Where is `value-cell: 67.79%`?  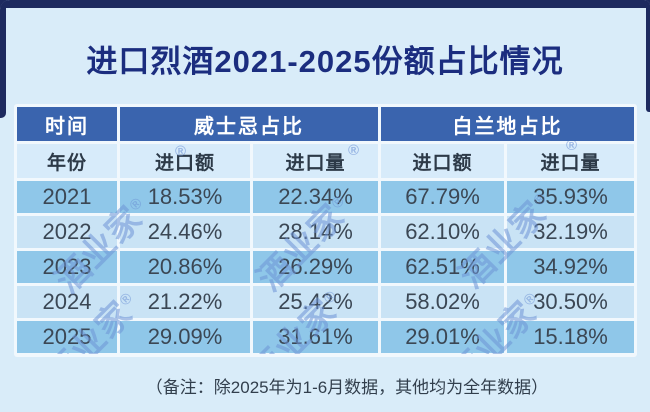 value-cell: 67.79% is located at coordinates (442, 197).